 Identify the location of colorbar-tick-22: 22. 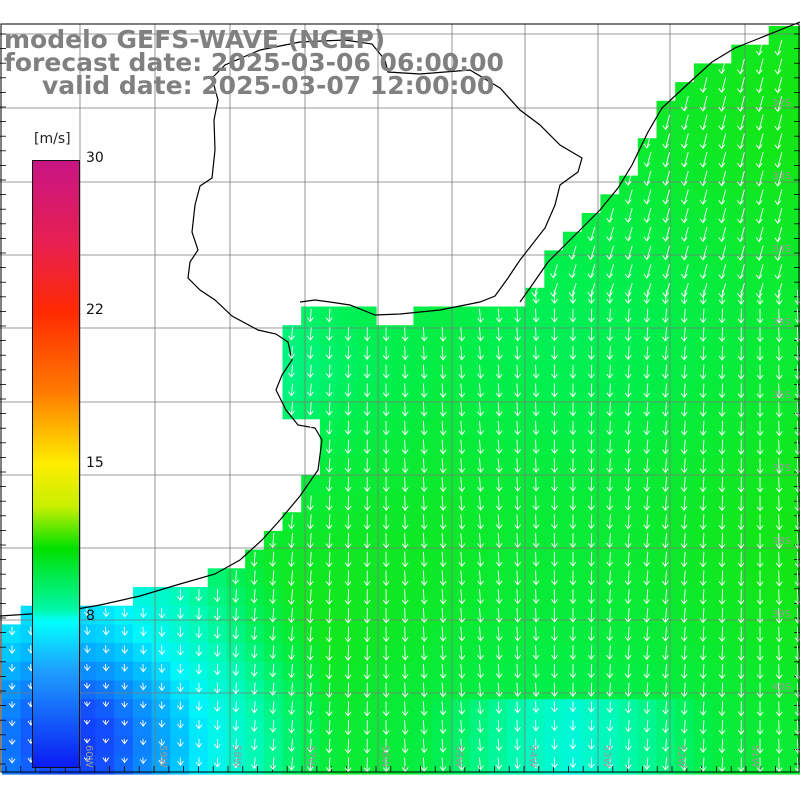
(95, 310).